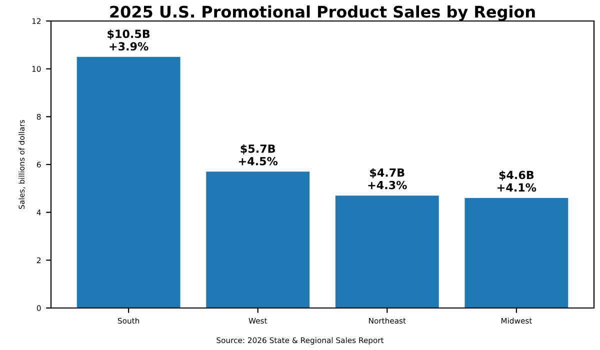 Image resolution: width=600 pixels, height=350 pixels. What do you see at coordinates (129, 34) in the screenshot?
I see `data-label: $10.5B` at bounding box center [129, 34].